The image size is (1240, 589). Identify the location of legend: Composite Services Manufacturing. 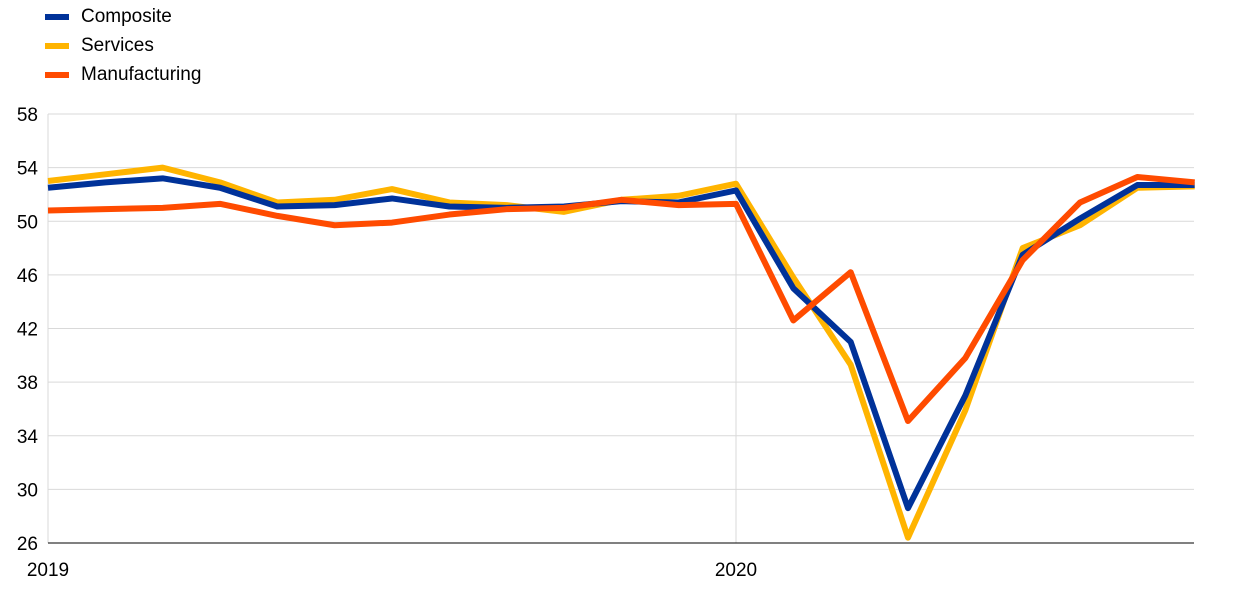
(123, 45).